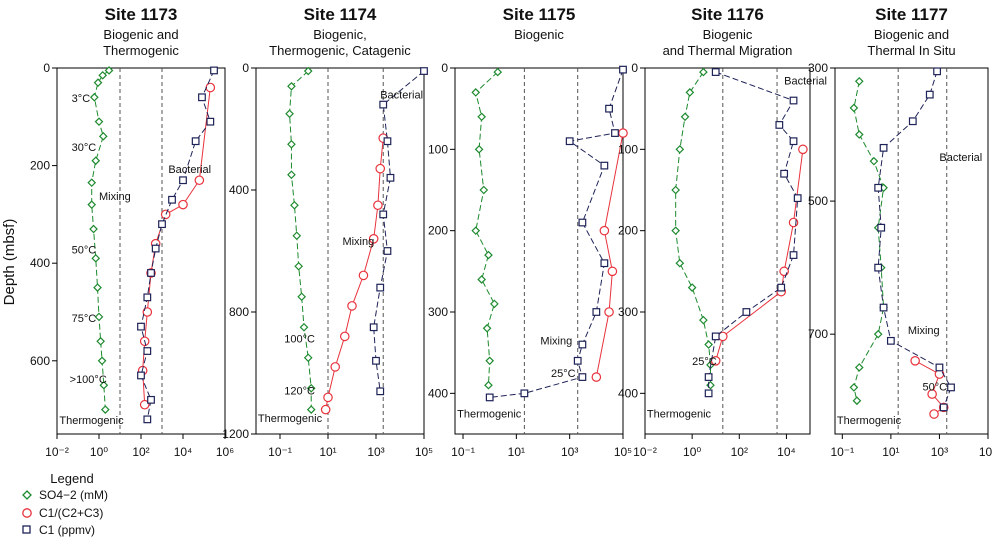 The height and width of the screenshot is (546, 992). I want to click on series-line-ratio, so click(176, 246).